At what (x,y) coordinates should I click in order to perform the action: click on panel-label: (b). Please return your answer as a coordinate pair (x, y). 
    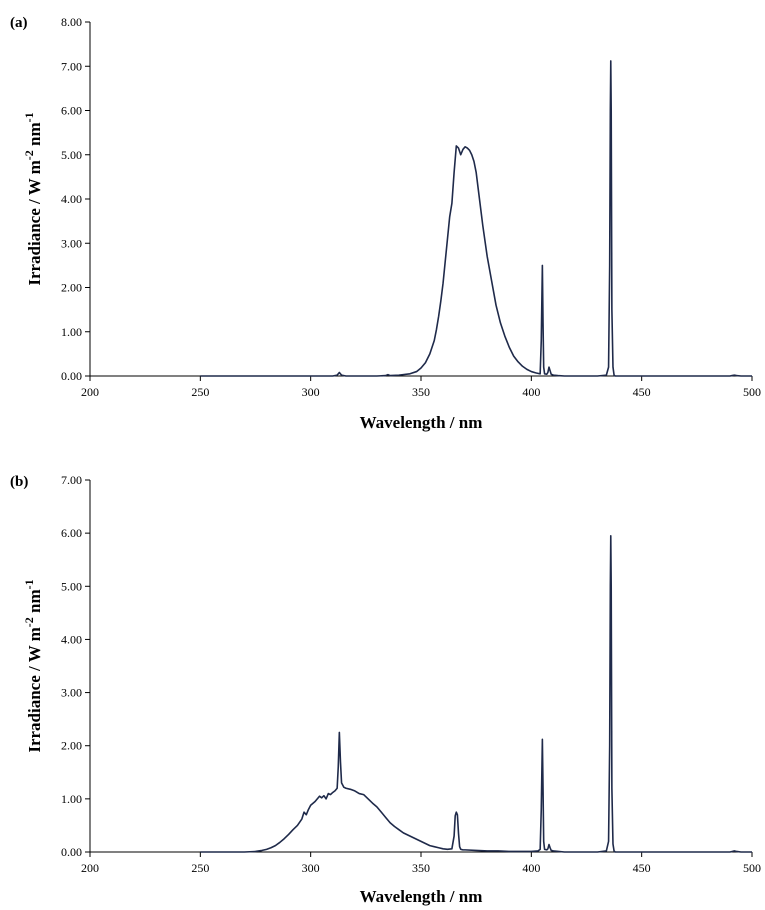
    Looking at the image, I should click on (19, 482).